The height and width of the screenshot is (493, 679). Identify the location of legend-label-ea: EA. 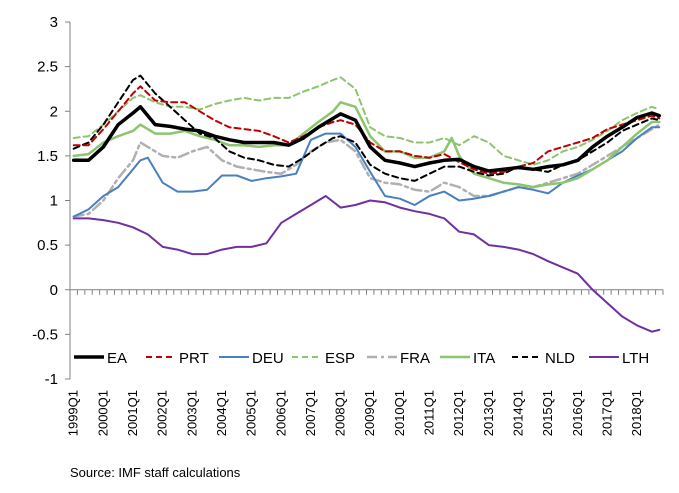
(117, 358).